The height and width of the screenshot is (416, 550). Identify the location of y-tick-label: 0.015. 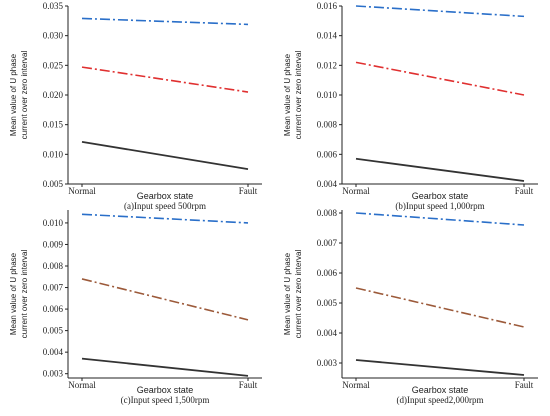
(53, 125).